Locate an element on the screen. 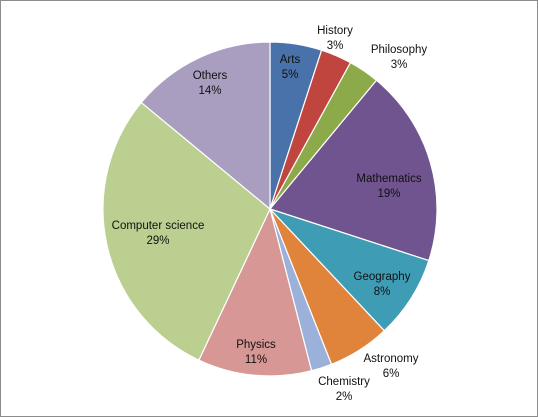 The width and height of the screenshot is (538, 417). slice-label-astronomy: Astronomy is located at coordinates (391, 359).